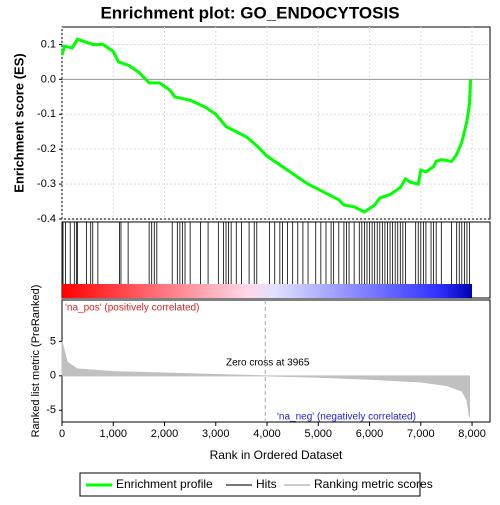  Describe the element at coordinates (113, 434) in the screenshot. I see `x-tick-label: 1,000` at that location.